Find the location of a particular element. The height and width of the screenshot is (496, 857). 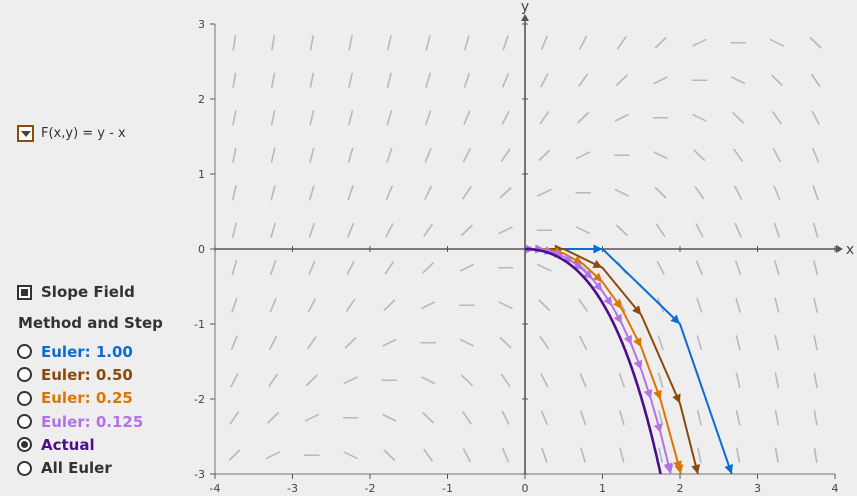

function-label: F(x,y) = y - x is located at coordinates (83, 133).